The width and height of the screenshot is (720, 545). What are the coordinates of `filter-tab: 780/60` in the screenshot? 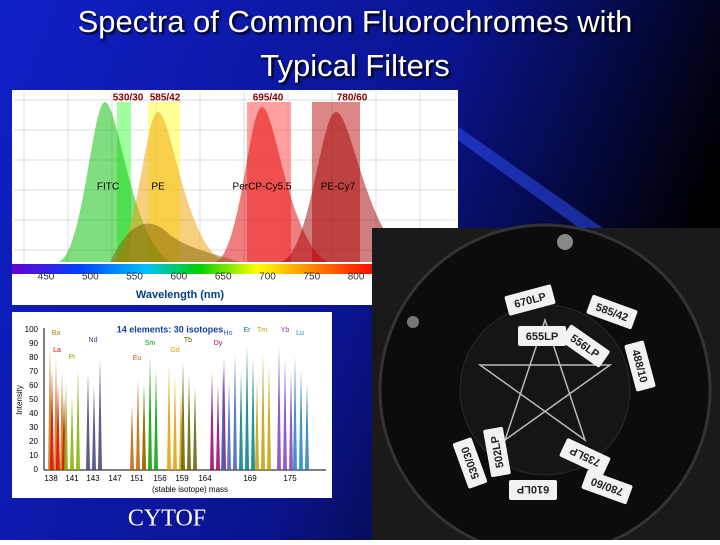 It's located at (607, 487).